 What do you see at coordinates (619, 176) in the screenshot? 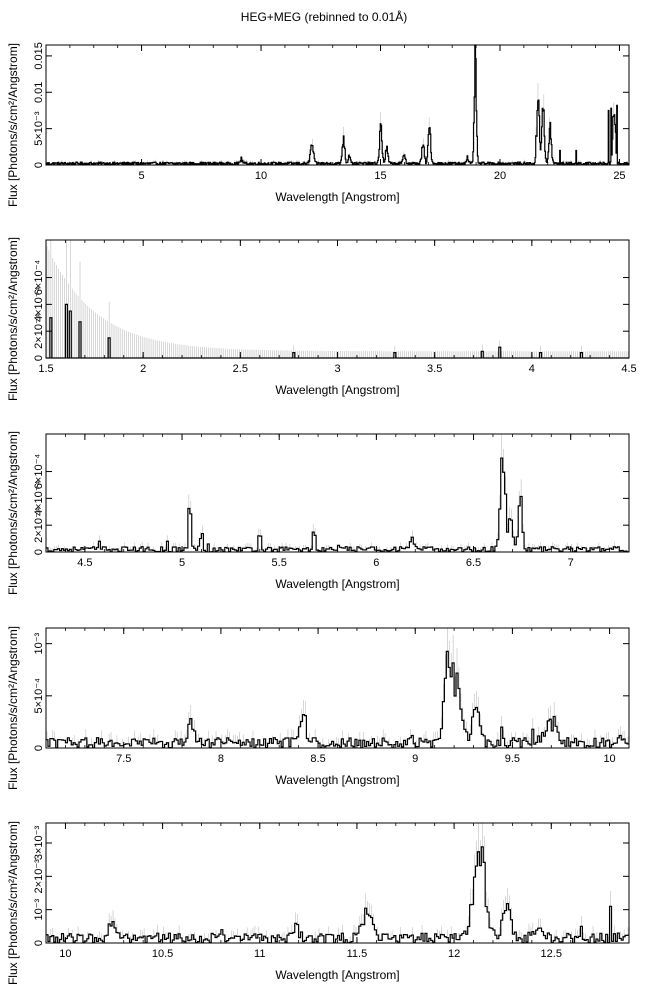
I see `x-tick-label: 25` at bounding box center [619, 176].